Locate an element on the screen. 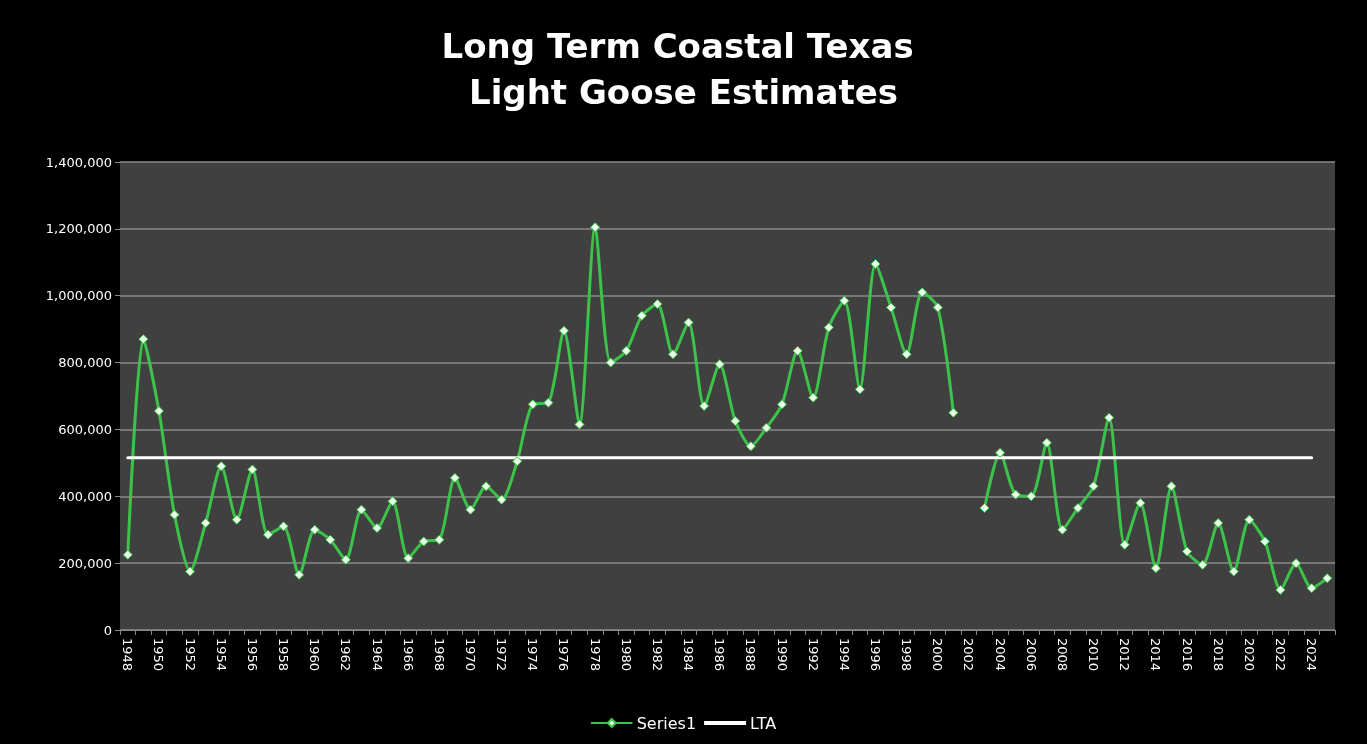 This screenshot has width=1367, height=744. y-tick-label: 400,000 is located at coordinates (85, 496).